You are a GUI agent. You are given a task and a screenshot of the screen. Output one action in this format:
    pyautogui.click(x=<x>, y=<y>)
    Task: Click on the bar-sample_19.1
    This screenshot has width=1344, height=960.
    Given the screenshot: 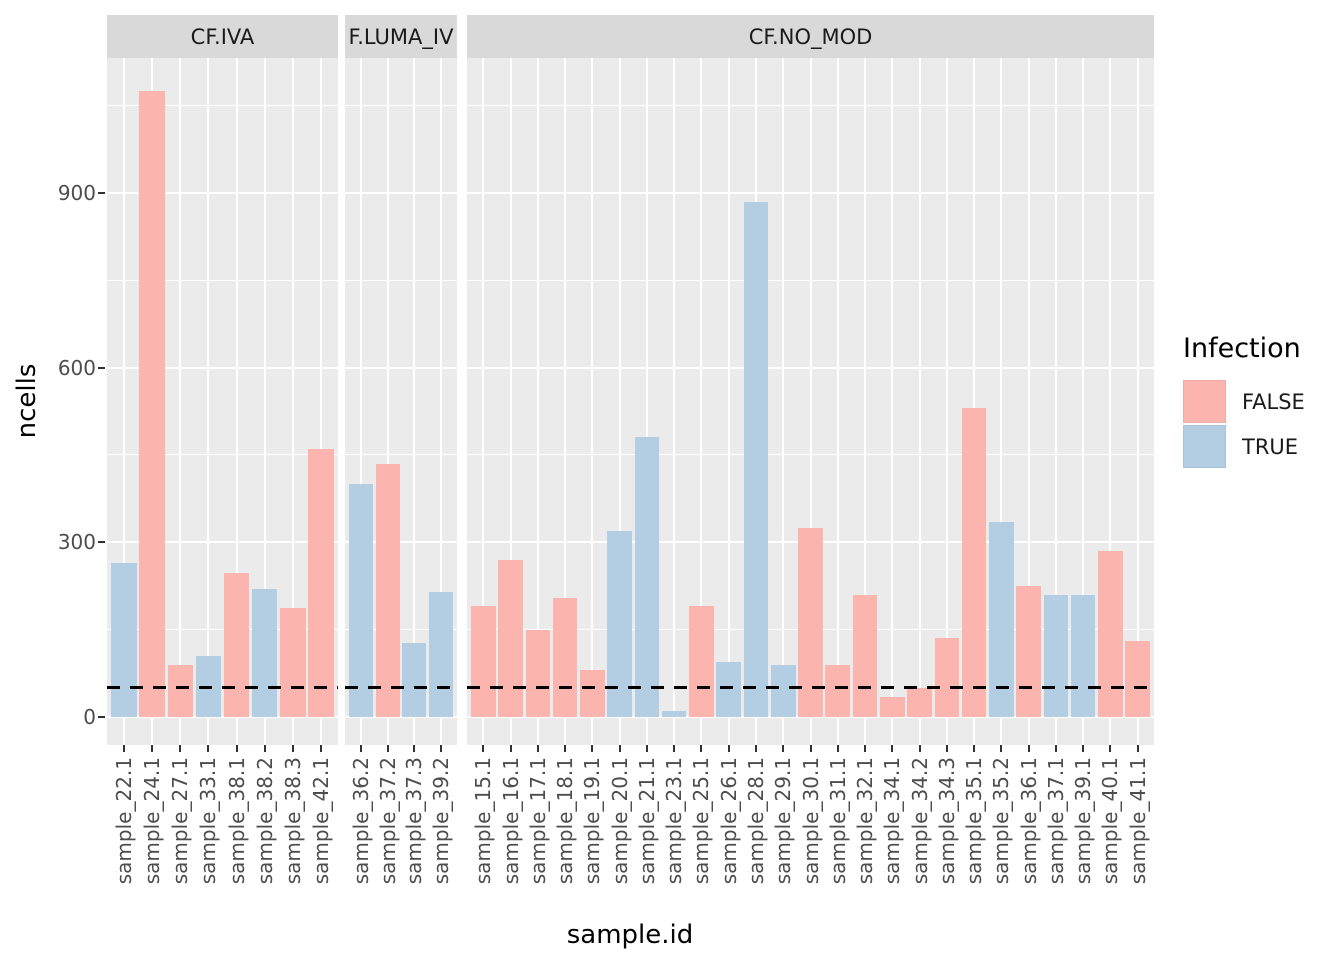 What is the action you would take?
    pyautogui.click(x=592, y=693)
    